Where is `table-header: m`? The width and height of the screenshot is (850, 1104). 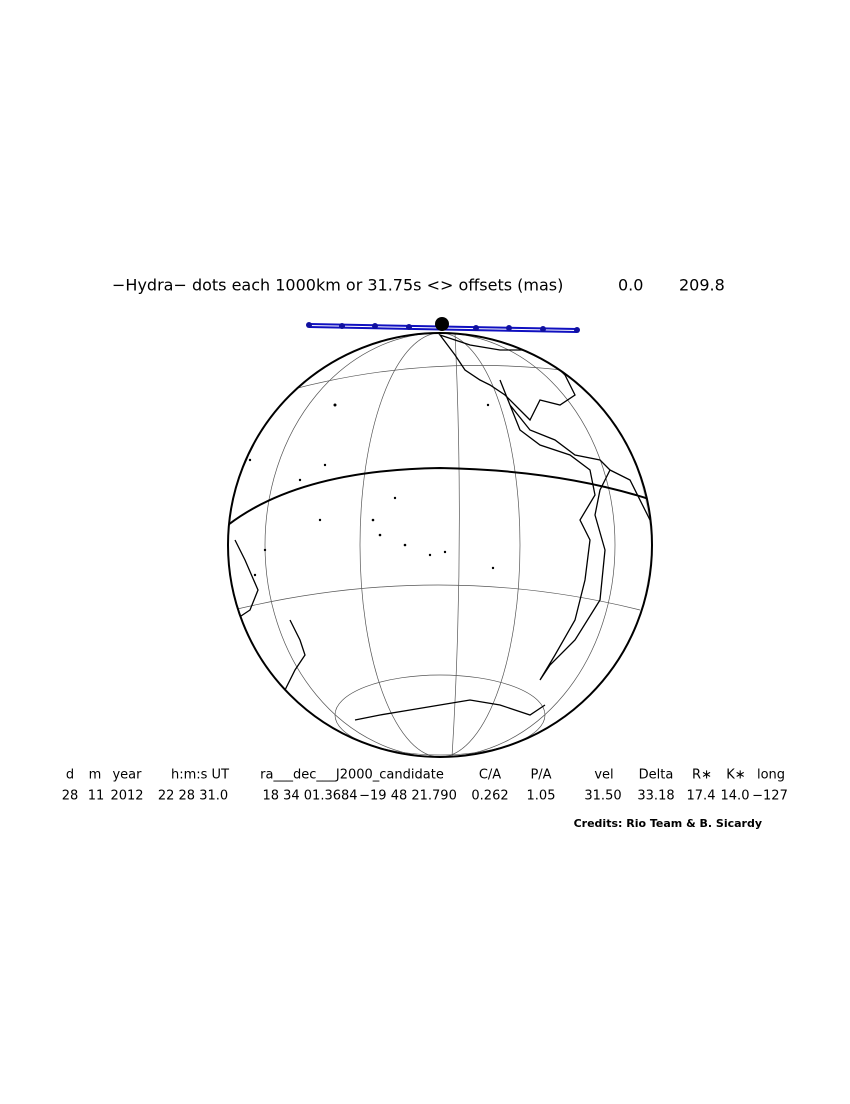 table-header: m is located at coordinates (95, 775).